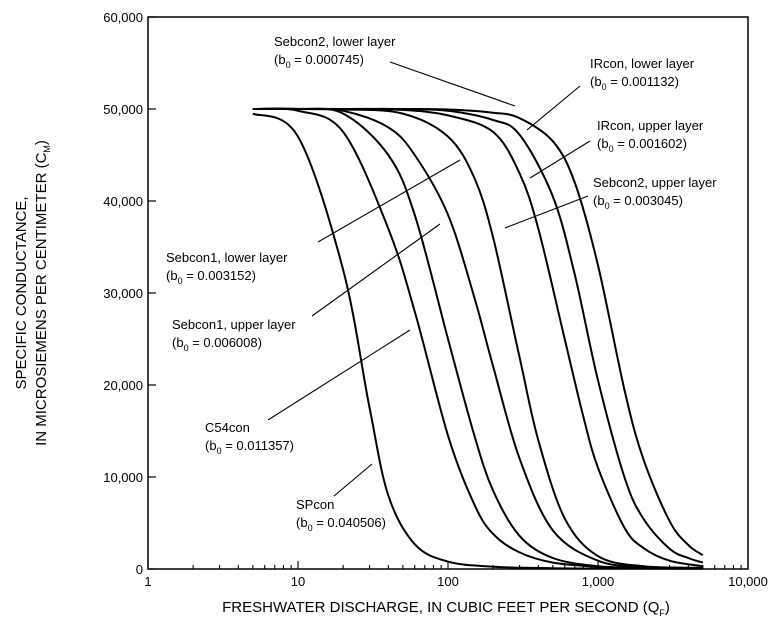 This screenshot has height=622, width=775. What do you see at coordinates (147, 581) in the screenshot?
I see `x-tick-label: 1` at bounding box center [147, 581].